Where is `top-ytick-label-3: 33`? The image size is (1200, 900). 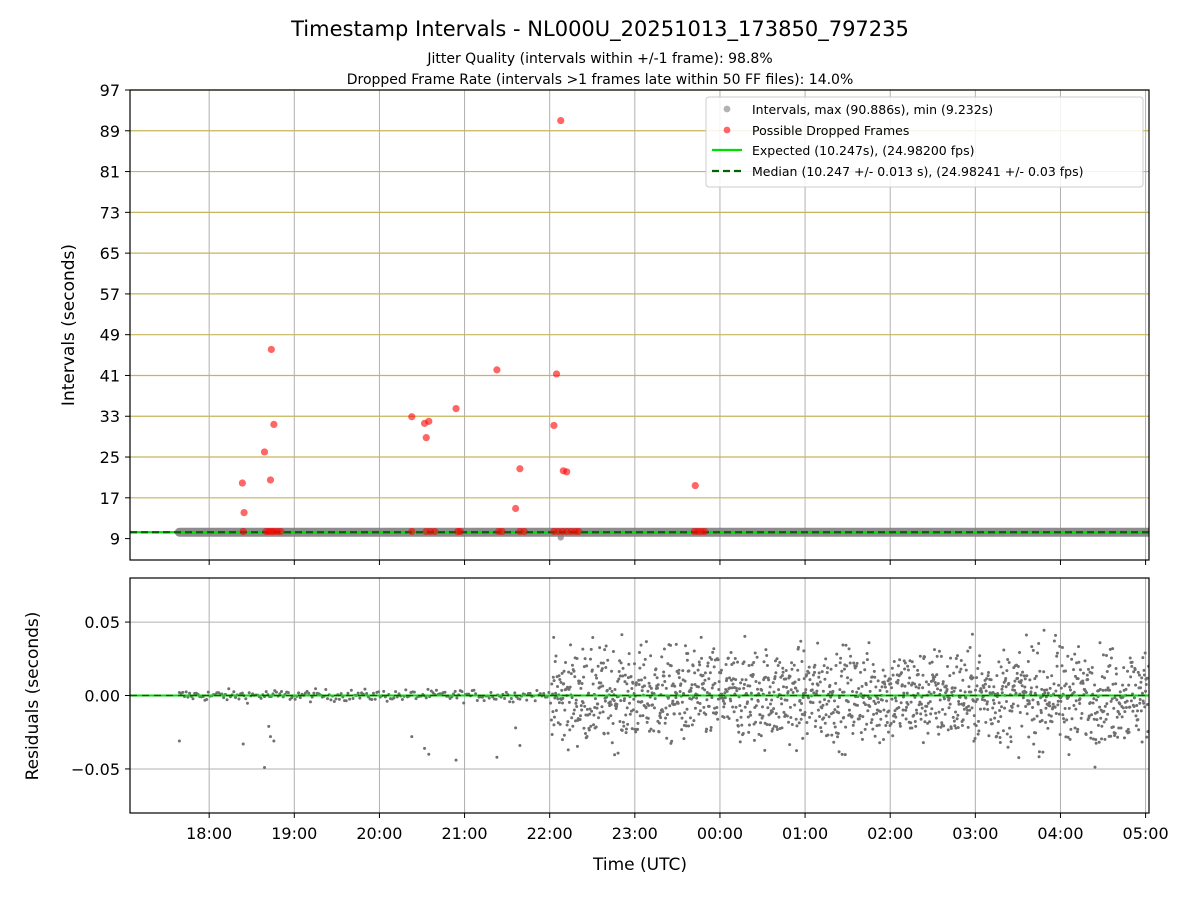 top-ytick-label-3: 33 is located at coordinates (110, 416).